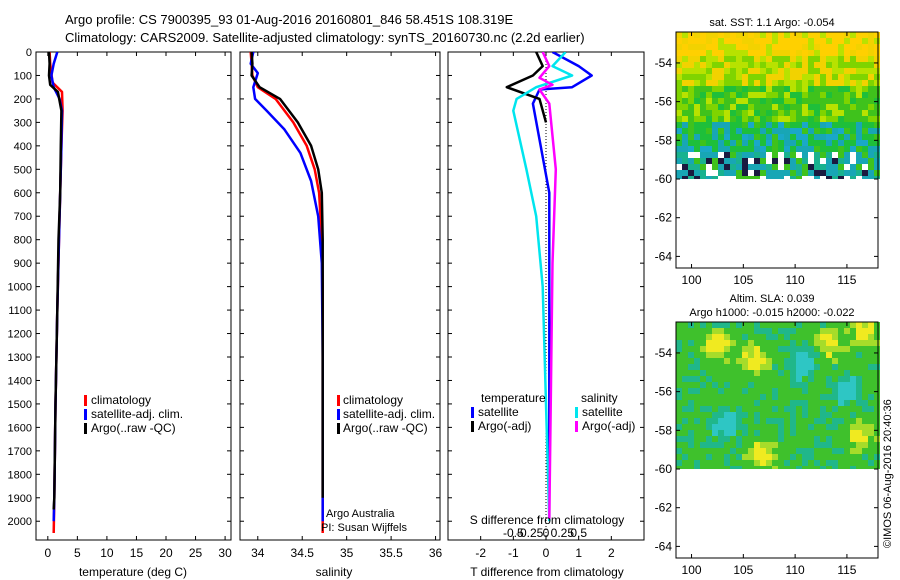 This screenshot has height=580, width=900. Describe the element at coordinates (547, 572) in the screenshot. I see `difference-xlabel: T difference from climatology` at that location.